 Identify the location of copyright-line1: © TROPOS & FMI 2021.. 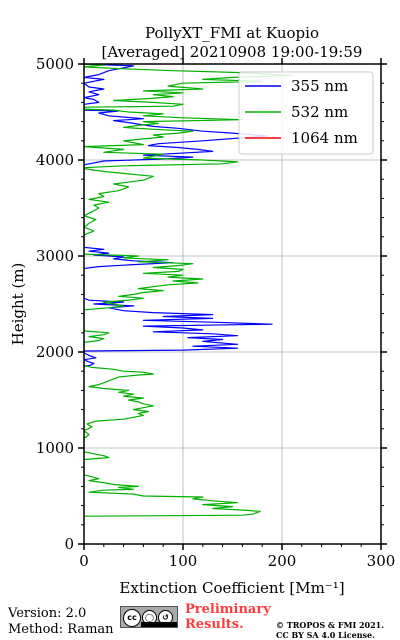
(330, 625).